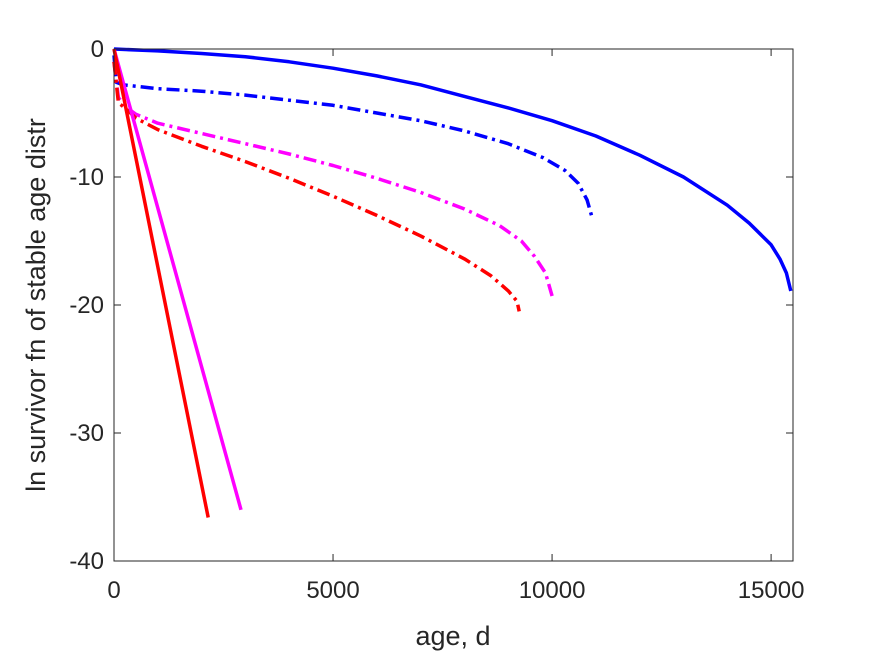 The width and height of the screenshot is (875, 656). Describe the element at coordinates (552, 590) in the screenshot. I see `x-tick-label: 10000` at that location.